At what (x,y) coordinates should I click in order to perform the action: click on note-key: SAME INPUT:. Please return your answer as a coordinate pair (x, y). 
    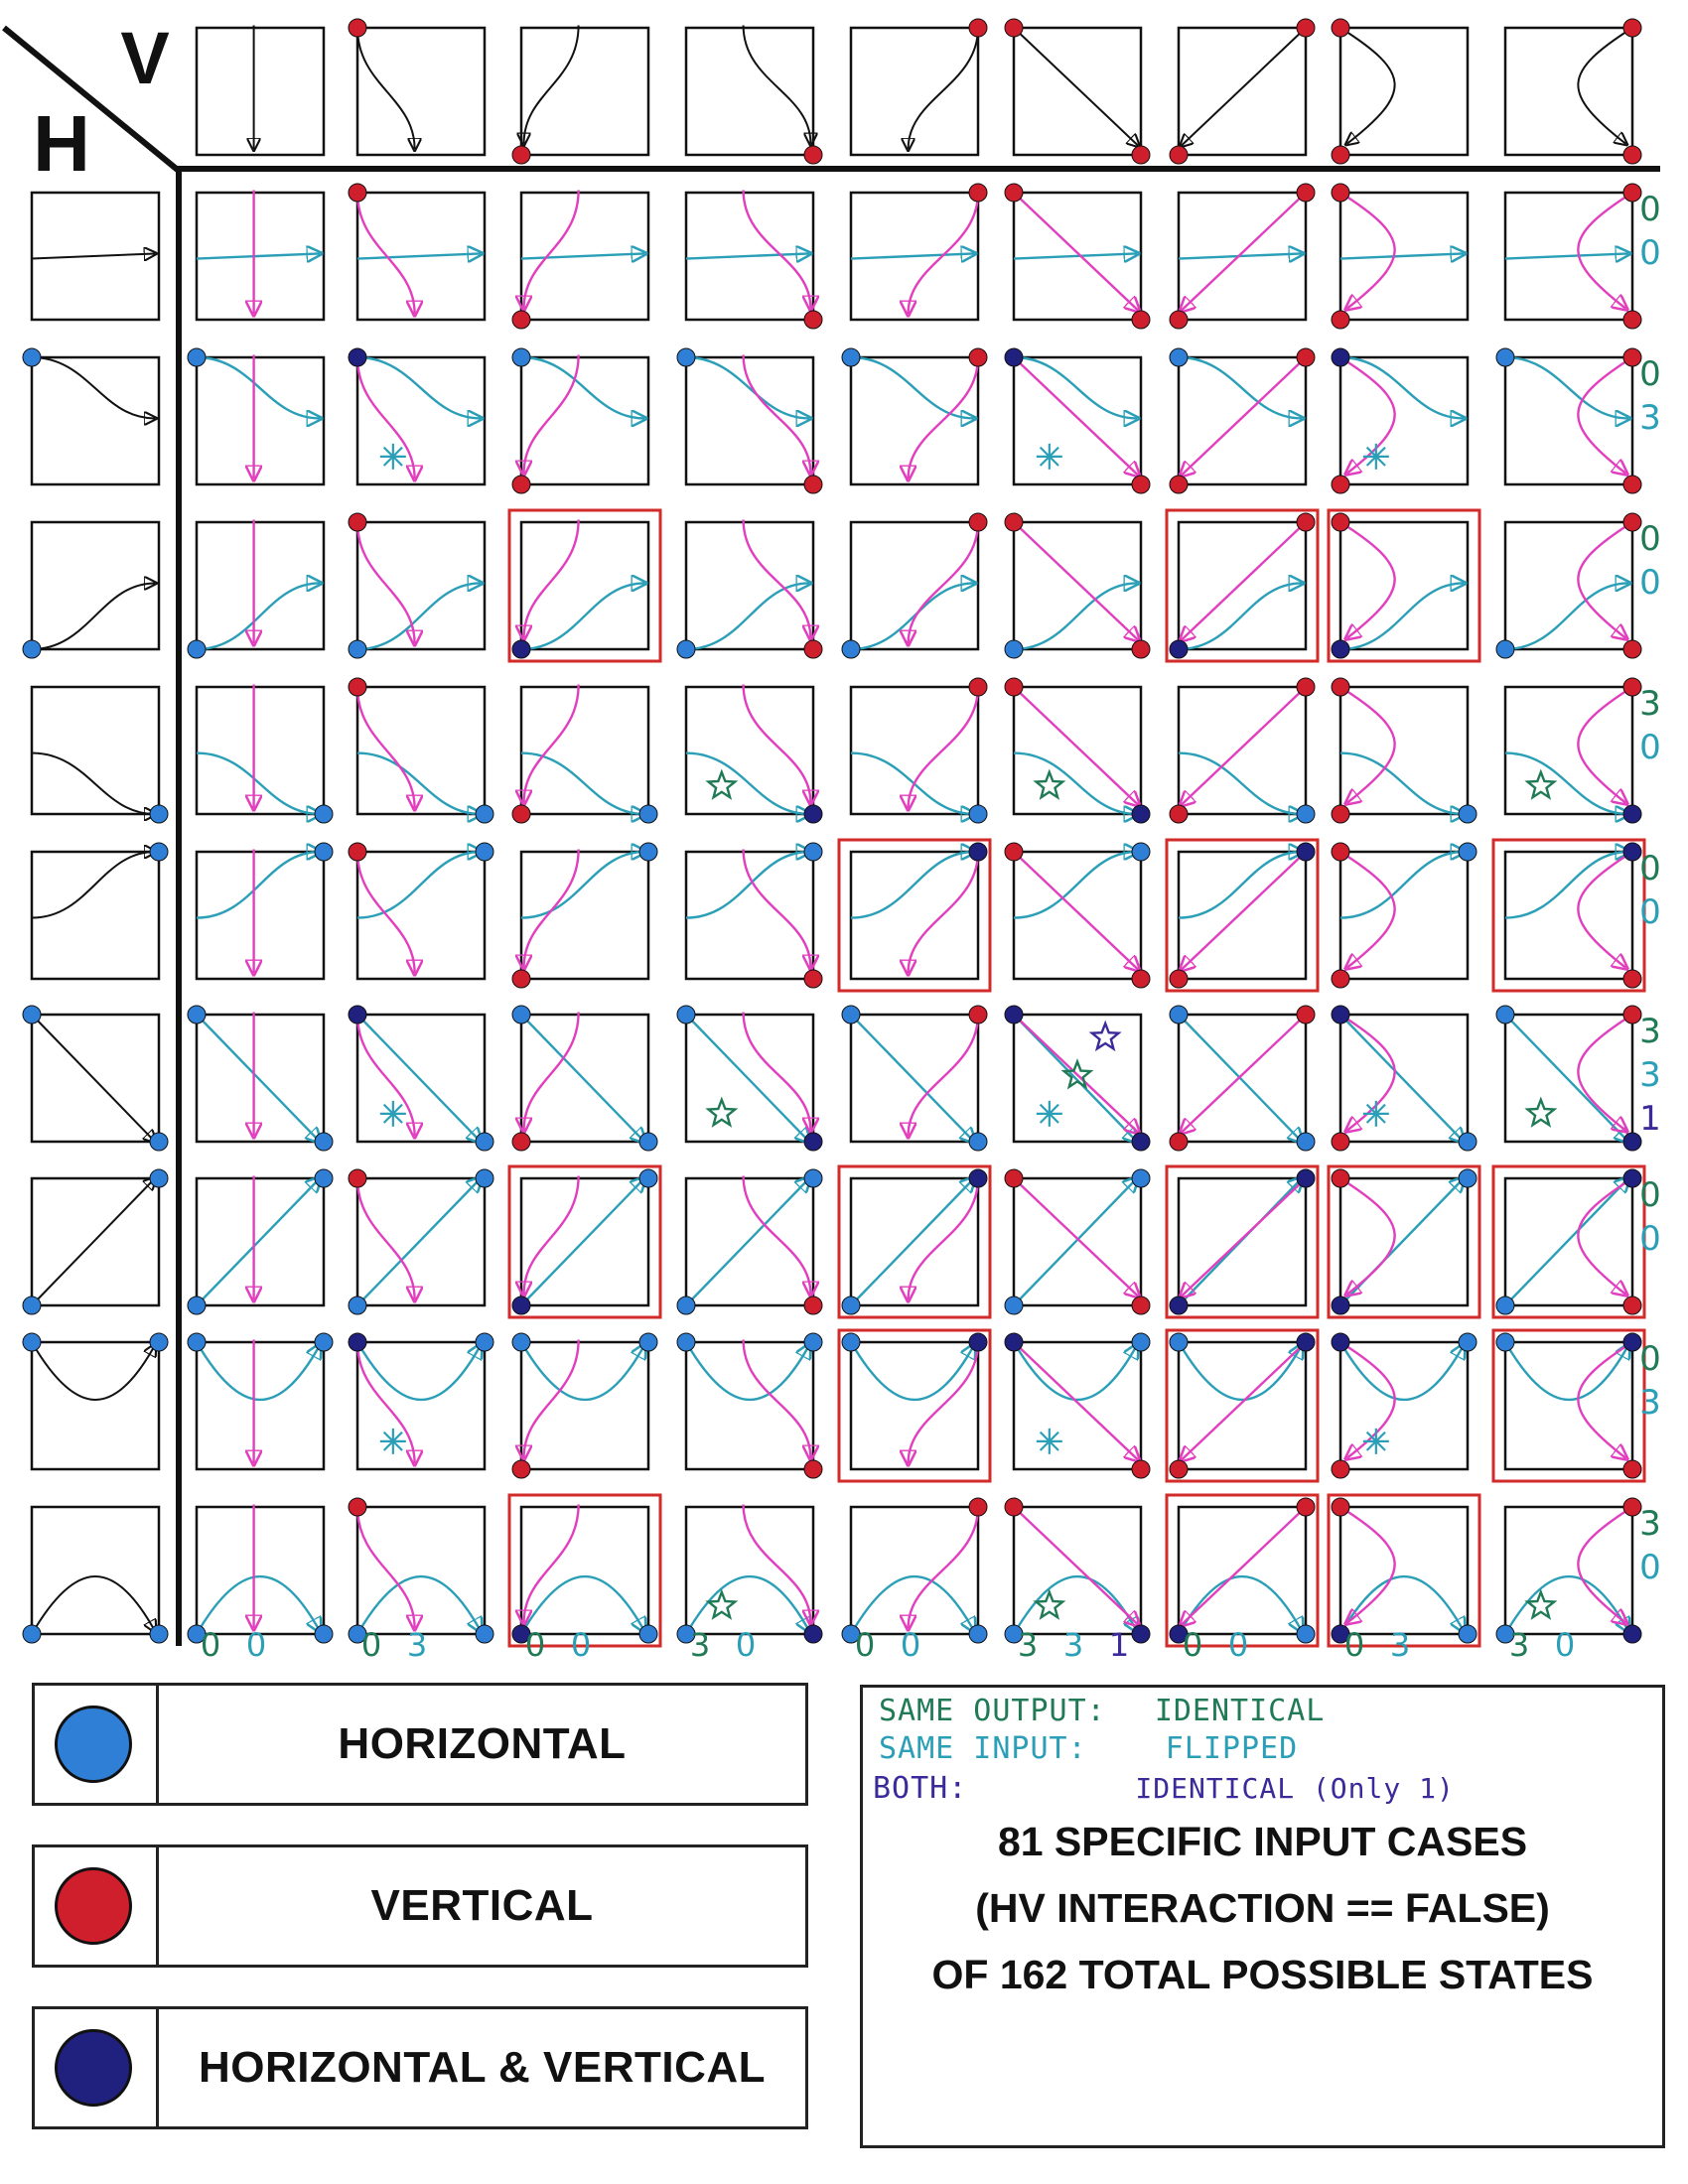
    Looking at the image, I should click on (983, 1748).